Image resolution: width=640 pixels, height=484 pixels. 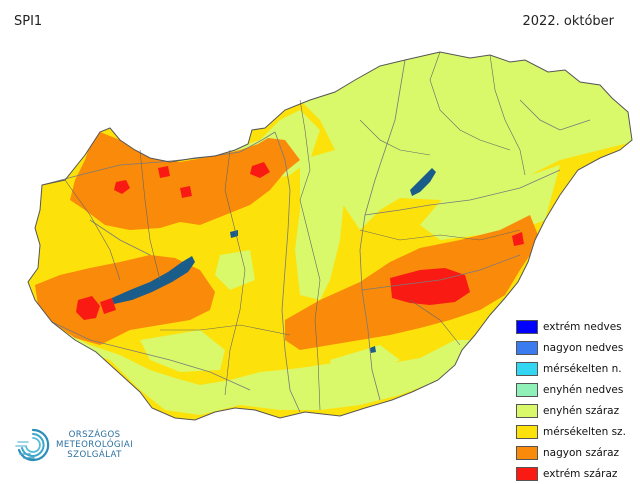 I want to click on legend-item: extrém száraz, so click(x=576, y=473).